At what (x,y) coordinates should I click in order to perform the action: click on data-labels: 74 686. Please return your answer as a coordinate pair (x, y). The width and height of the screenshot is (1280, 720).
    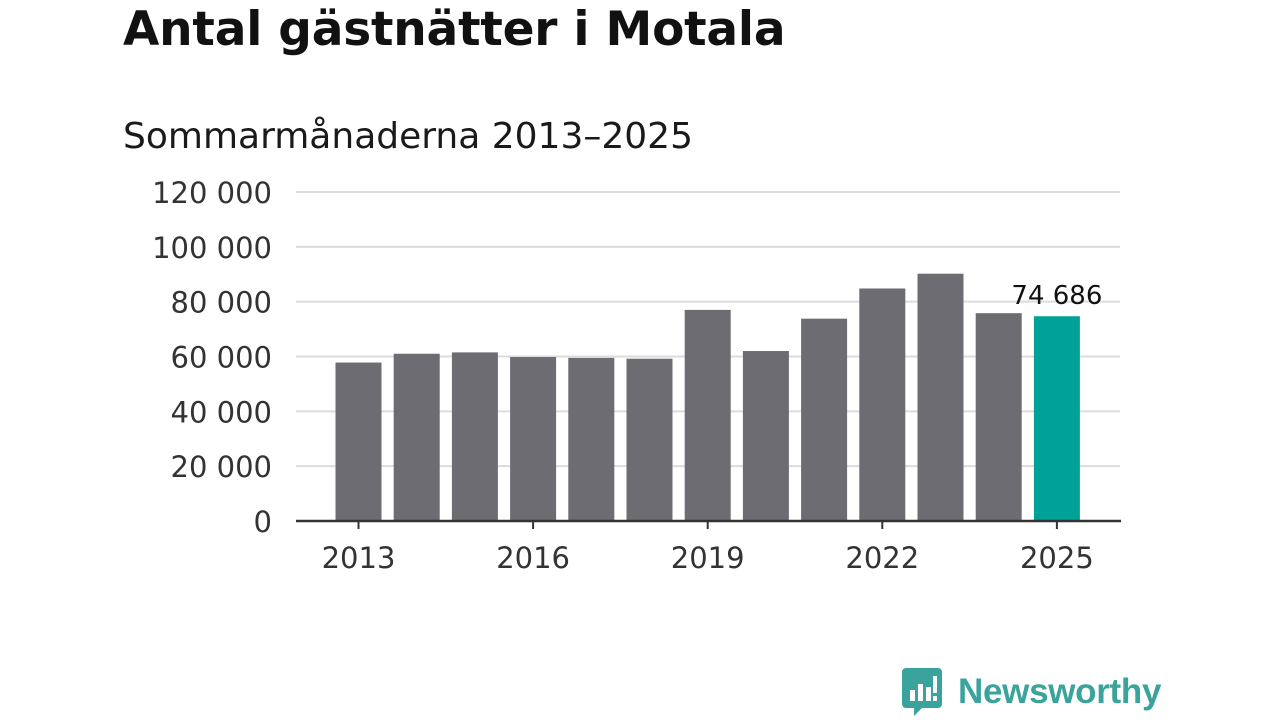
    Looking at the image, I should click on (1056, 296).